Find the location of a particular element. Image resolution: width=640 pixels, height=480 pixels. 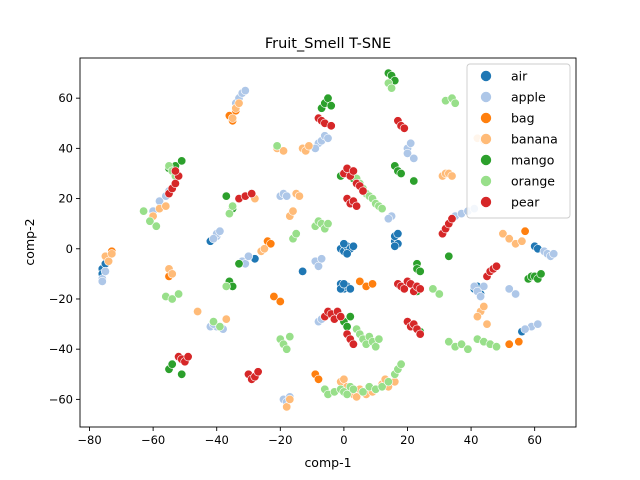

legend-marker-bag is located at coordinates (486, 118).